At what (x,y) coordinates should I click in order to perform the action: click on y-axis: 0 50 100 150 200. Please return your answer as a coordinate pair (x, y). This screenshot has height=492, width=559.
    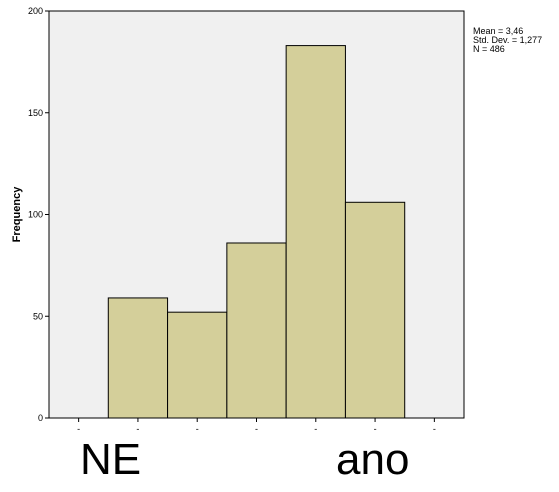
    Looking at the image, I should click on (38, 214).